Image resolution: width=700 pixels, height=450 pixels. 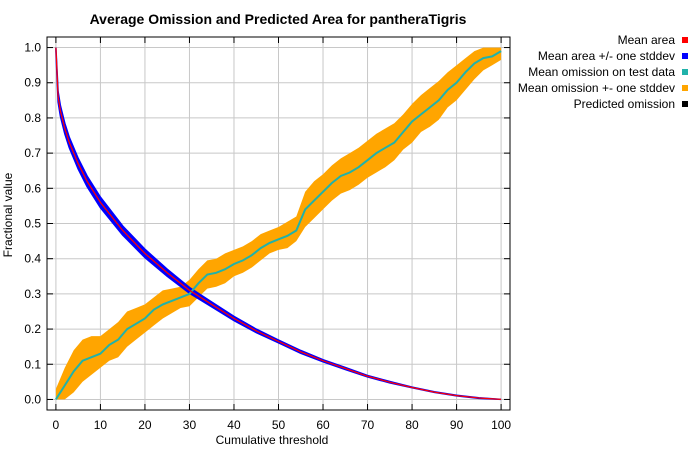 I want to click on x-tick-label: 10, so click(x=101, y=425).